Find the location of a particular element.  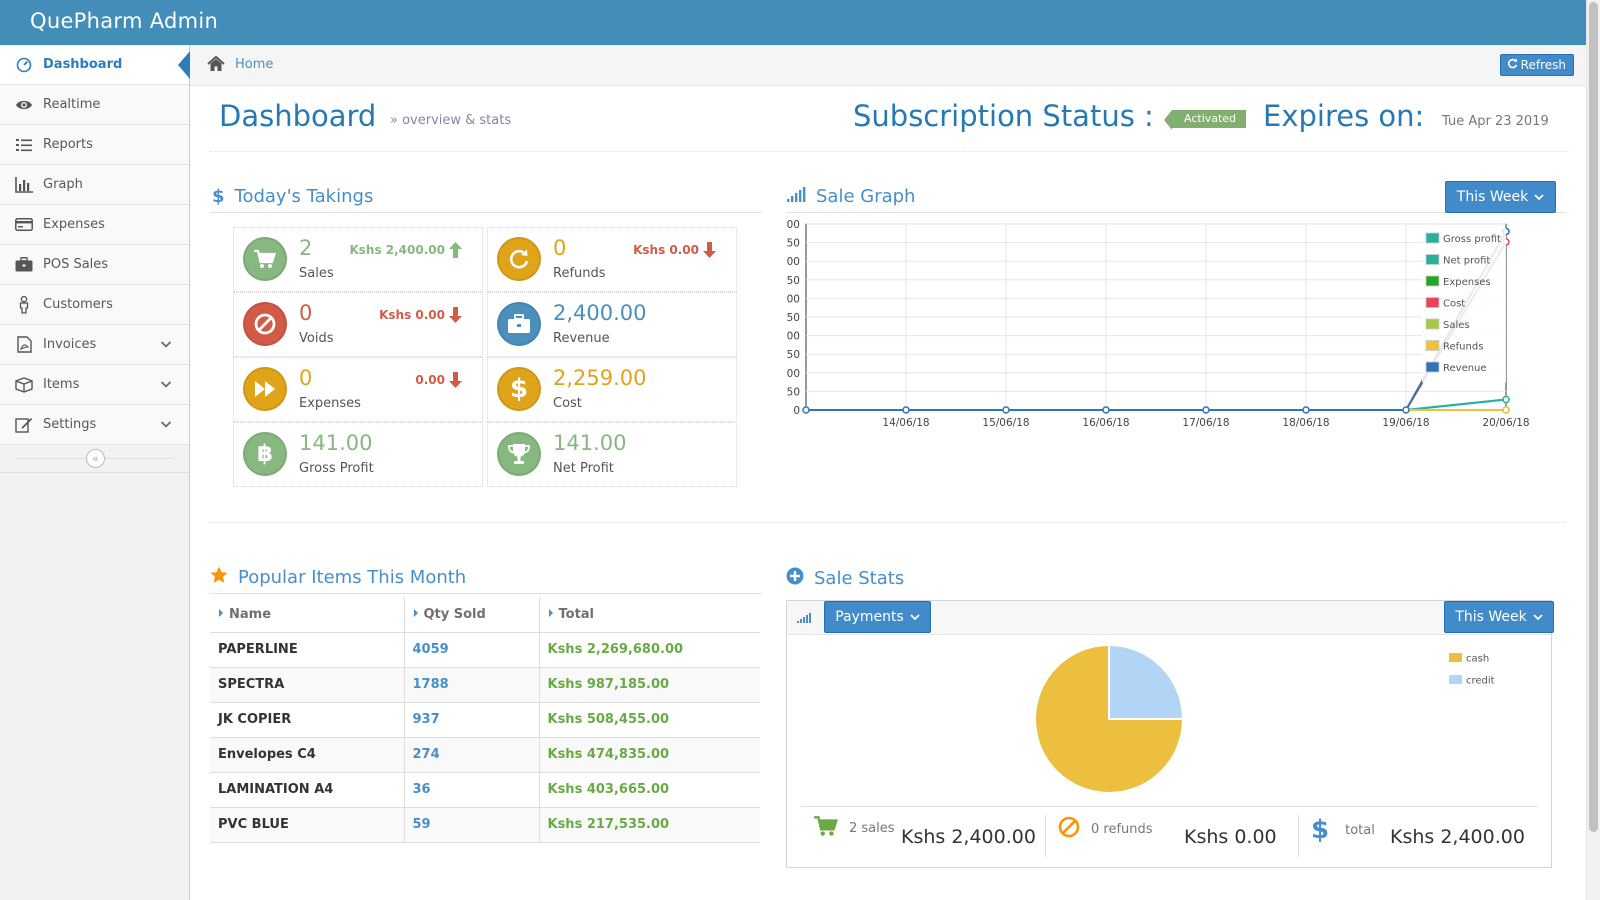

sidebar-item-label: Customers is located at coordinates (78, 304).